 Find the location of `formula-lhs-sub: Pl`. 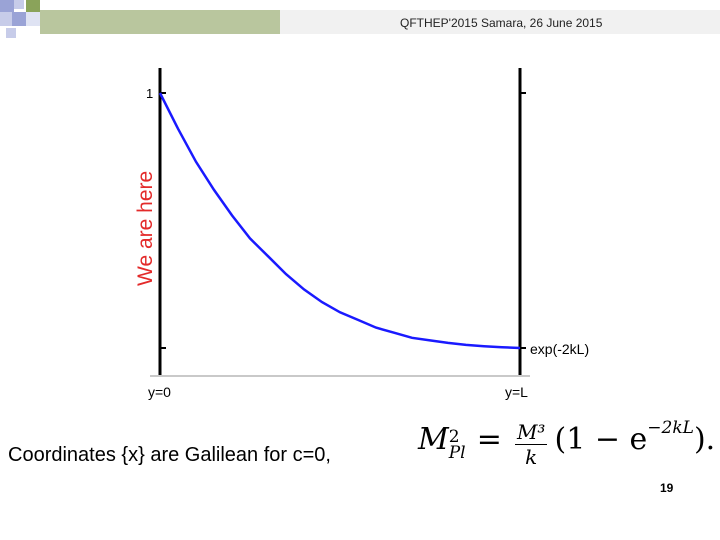

formula-lhs-sub: Pl is located at coordinates (457, 452).